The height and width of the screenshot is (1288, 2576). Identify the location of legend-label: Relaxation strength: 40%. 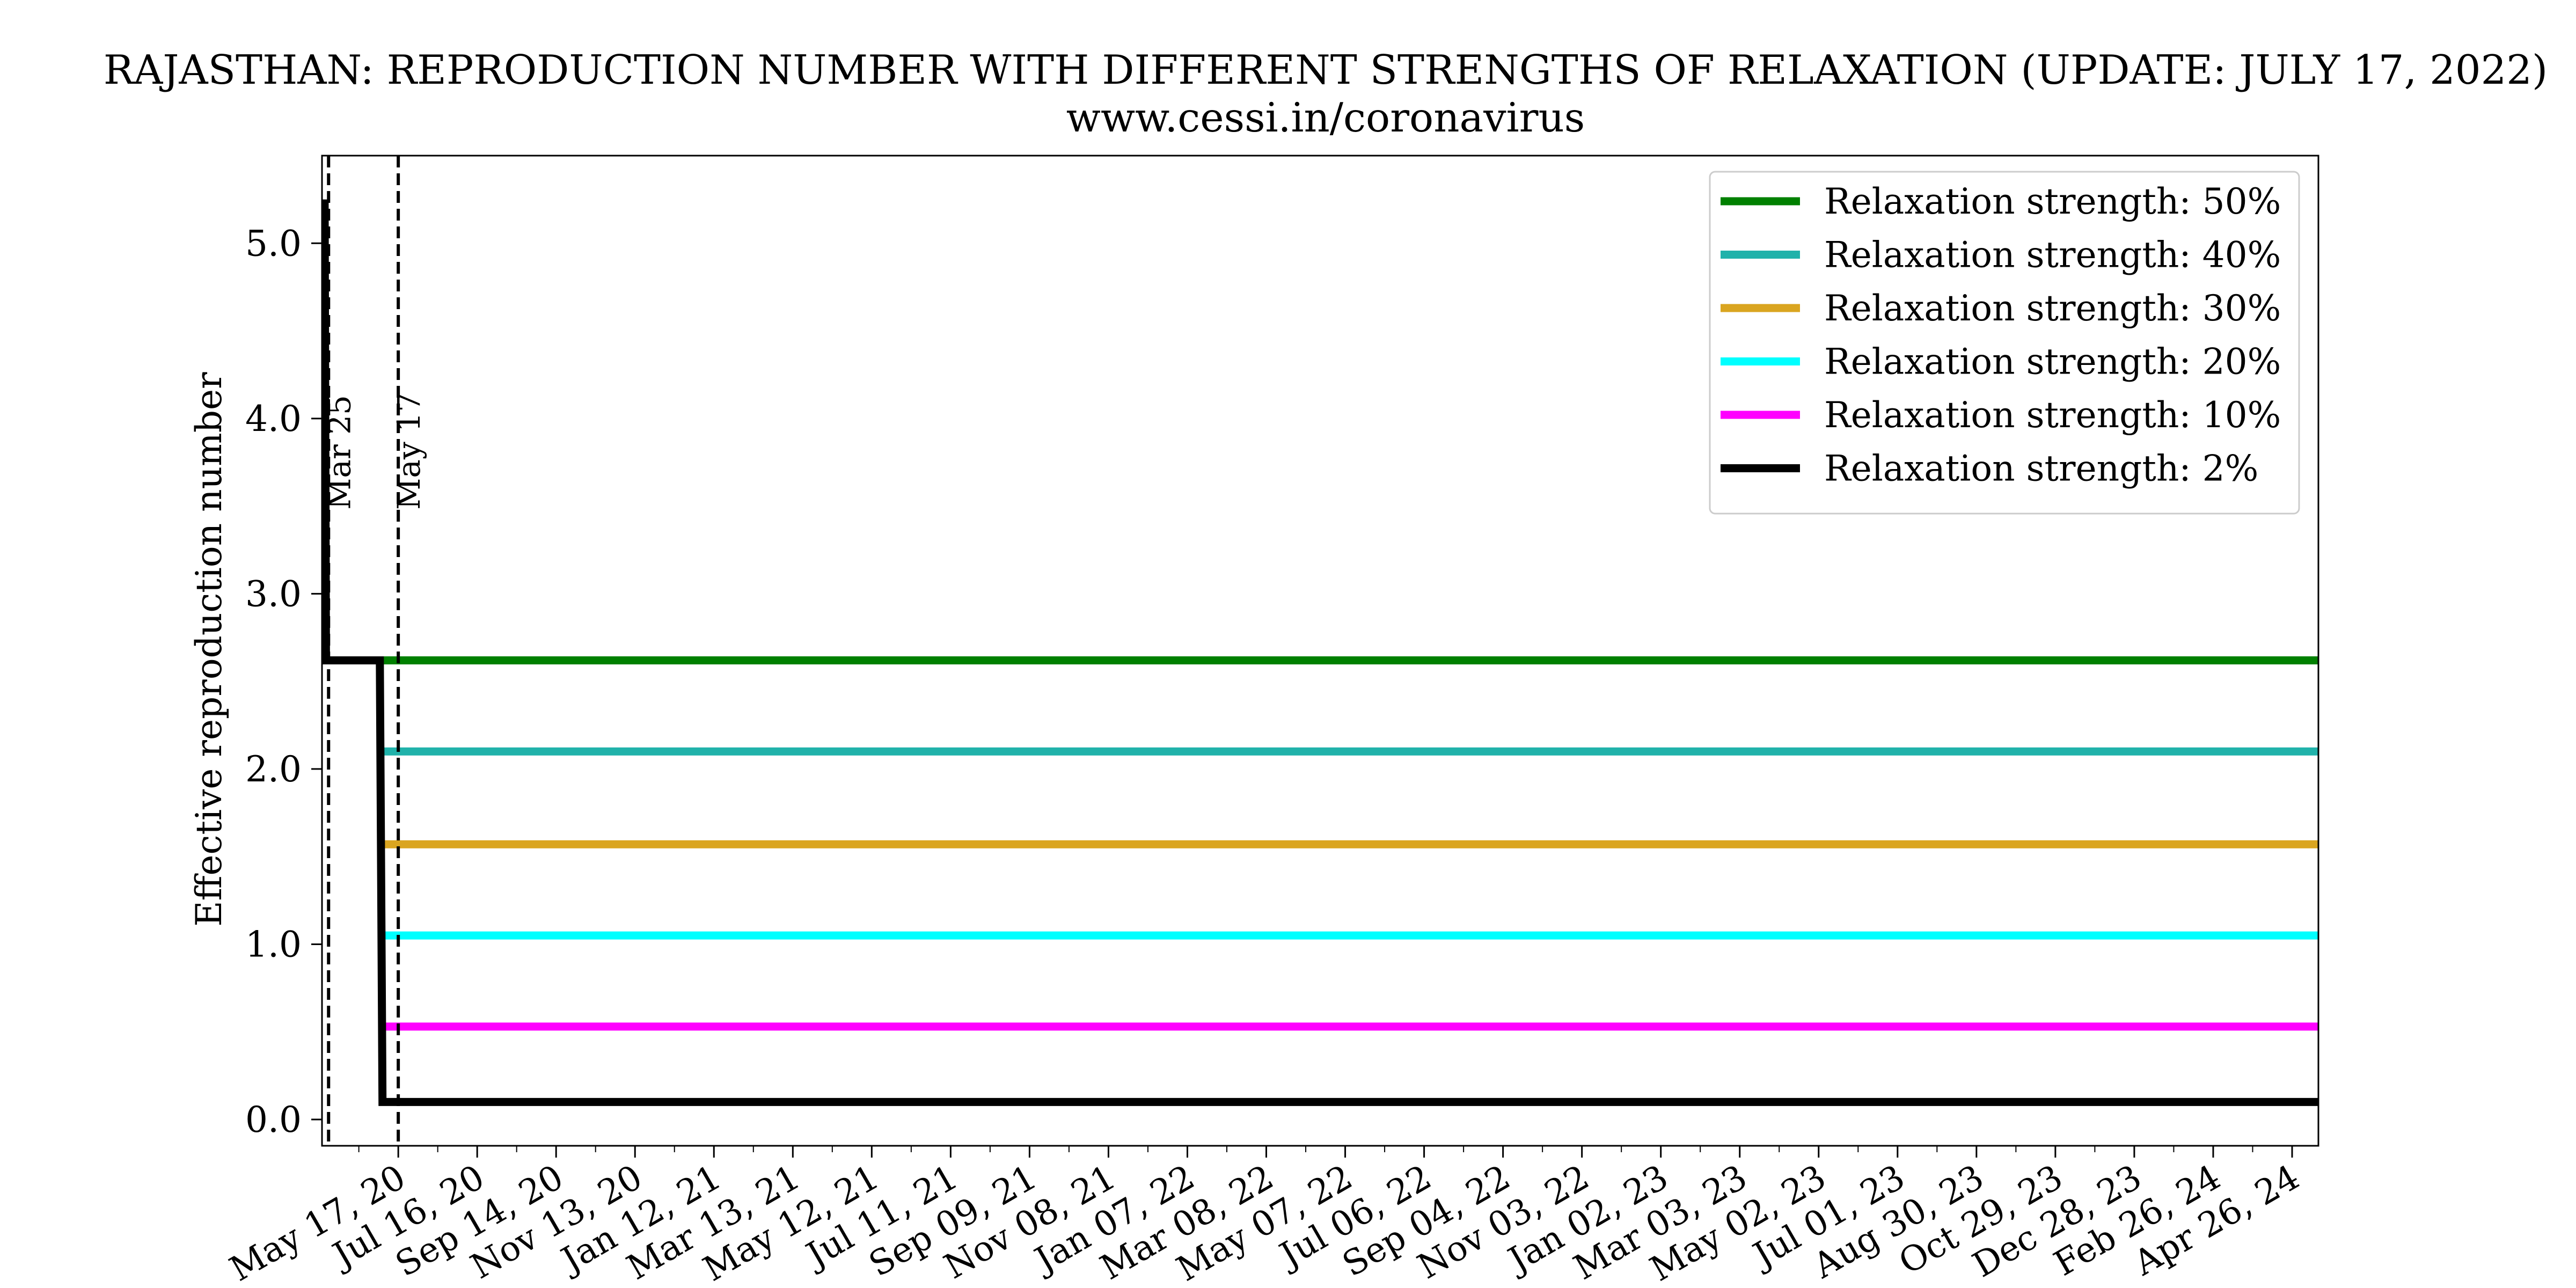
(2052, 255).